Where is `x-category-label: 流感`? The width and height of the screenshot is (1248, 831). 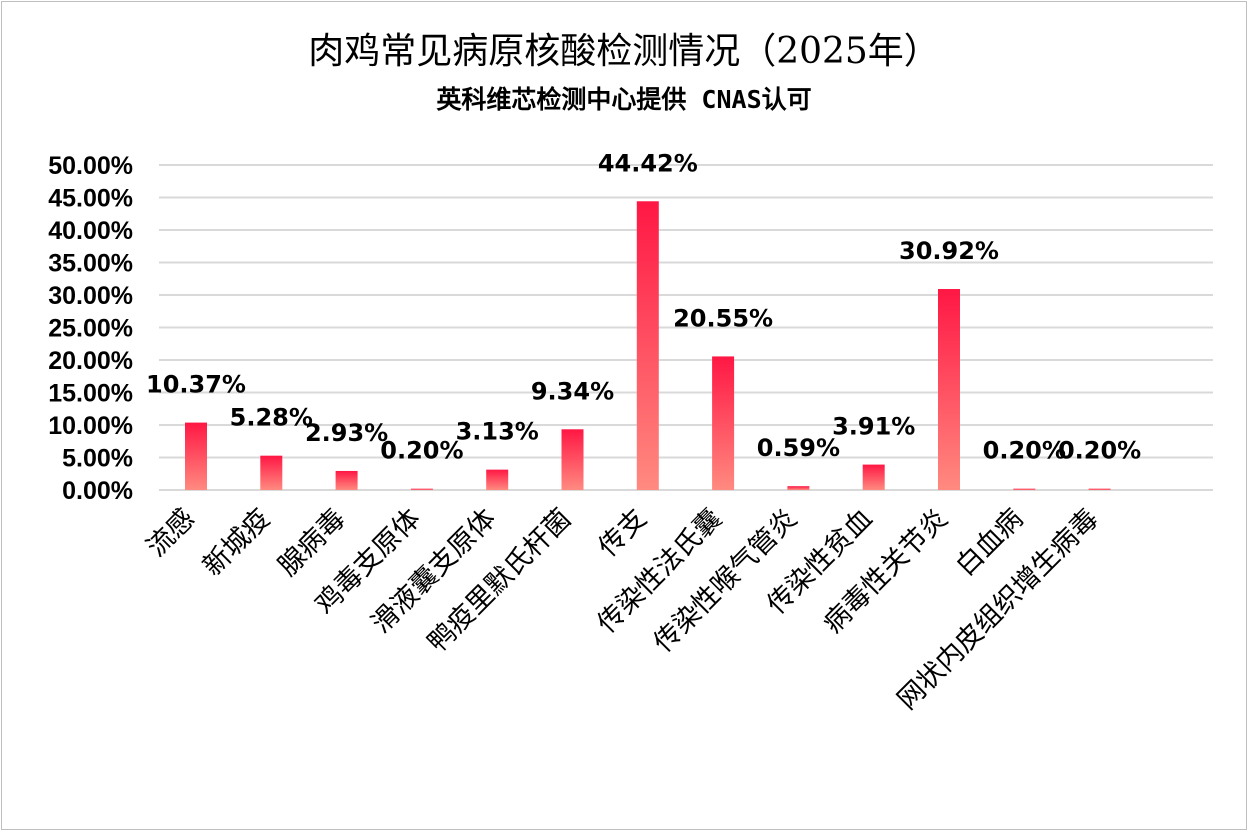
x-category-label: 流感 is located at coordinates (171, 533).